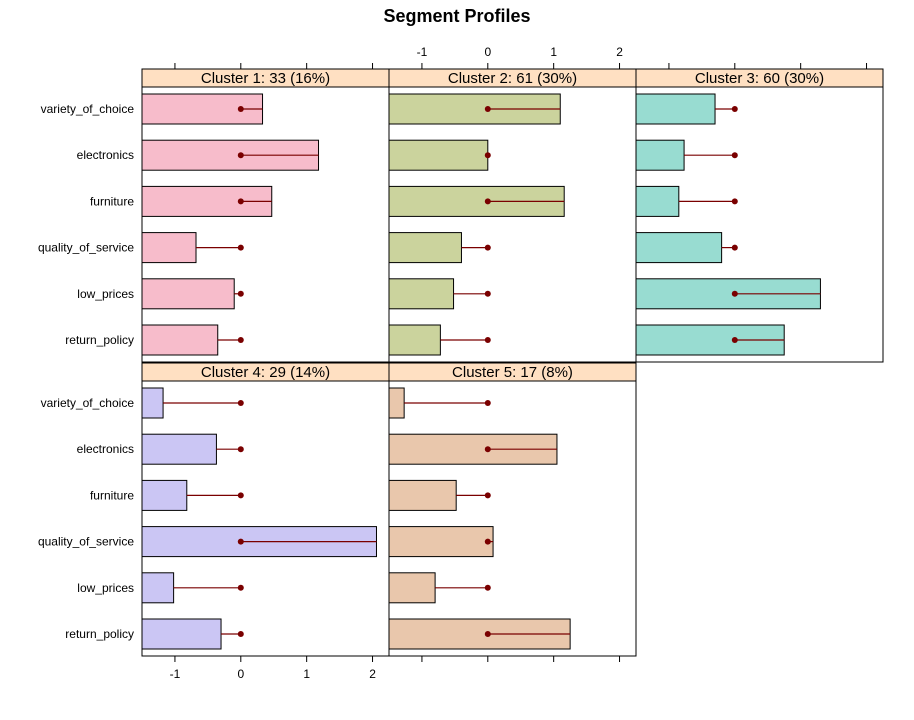 Image resolution: width=914 pixels, height=720 pixels. I want to click on top-axis-tick-label: 2, so click(619, 52).